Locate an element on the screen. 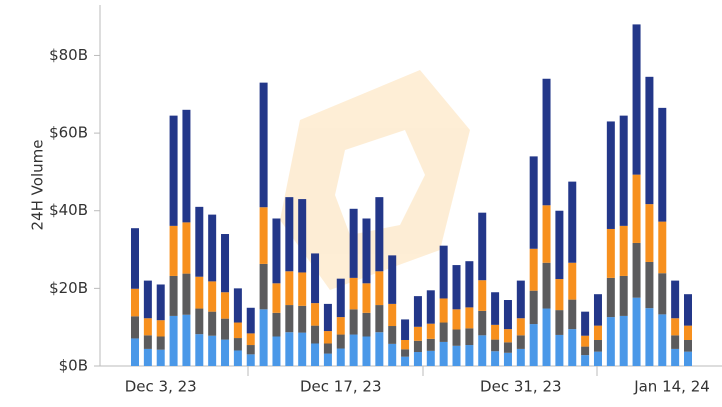 The image size is (722, 407). y-tick-label: $60B is located at coordinates (68, 133).